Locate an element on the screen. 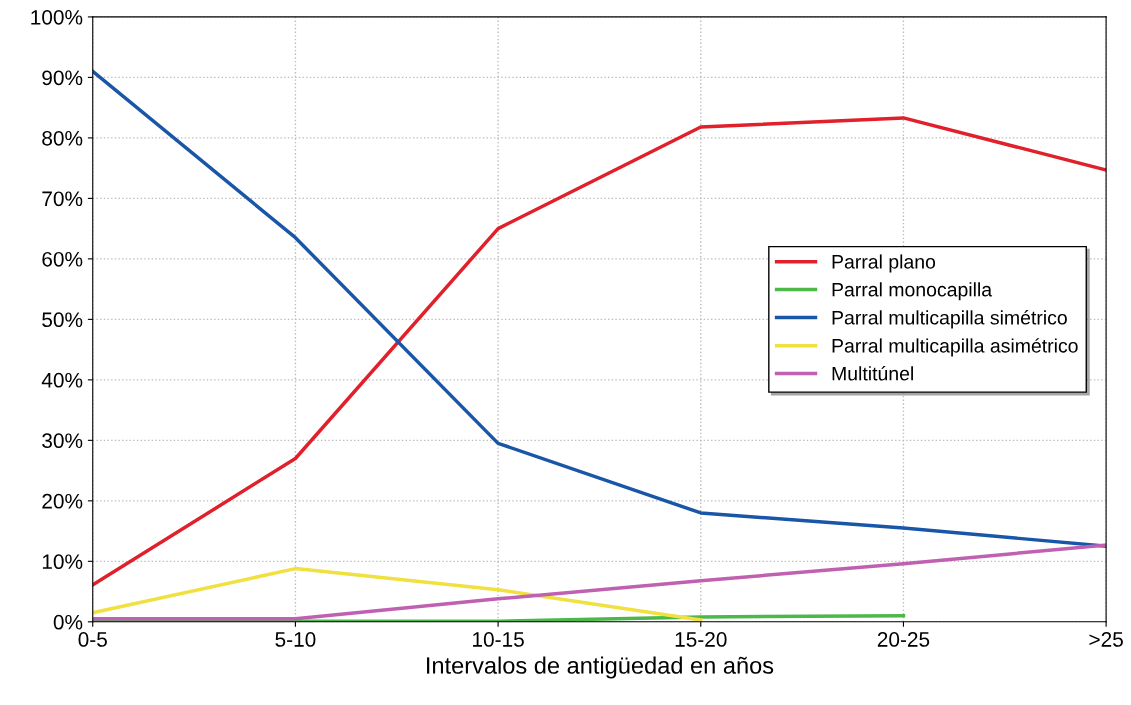  legend-label: Parral multicapilla simétrico is located at coordinates (949, 319).